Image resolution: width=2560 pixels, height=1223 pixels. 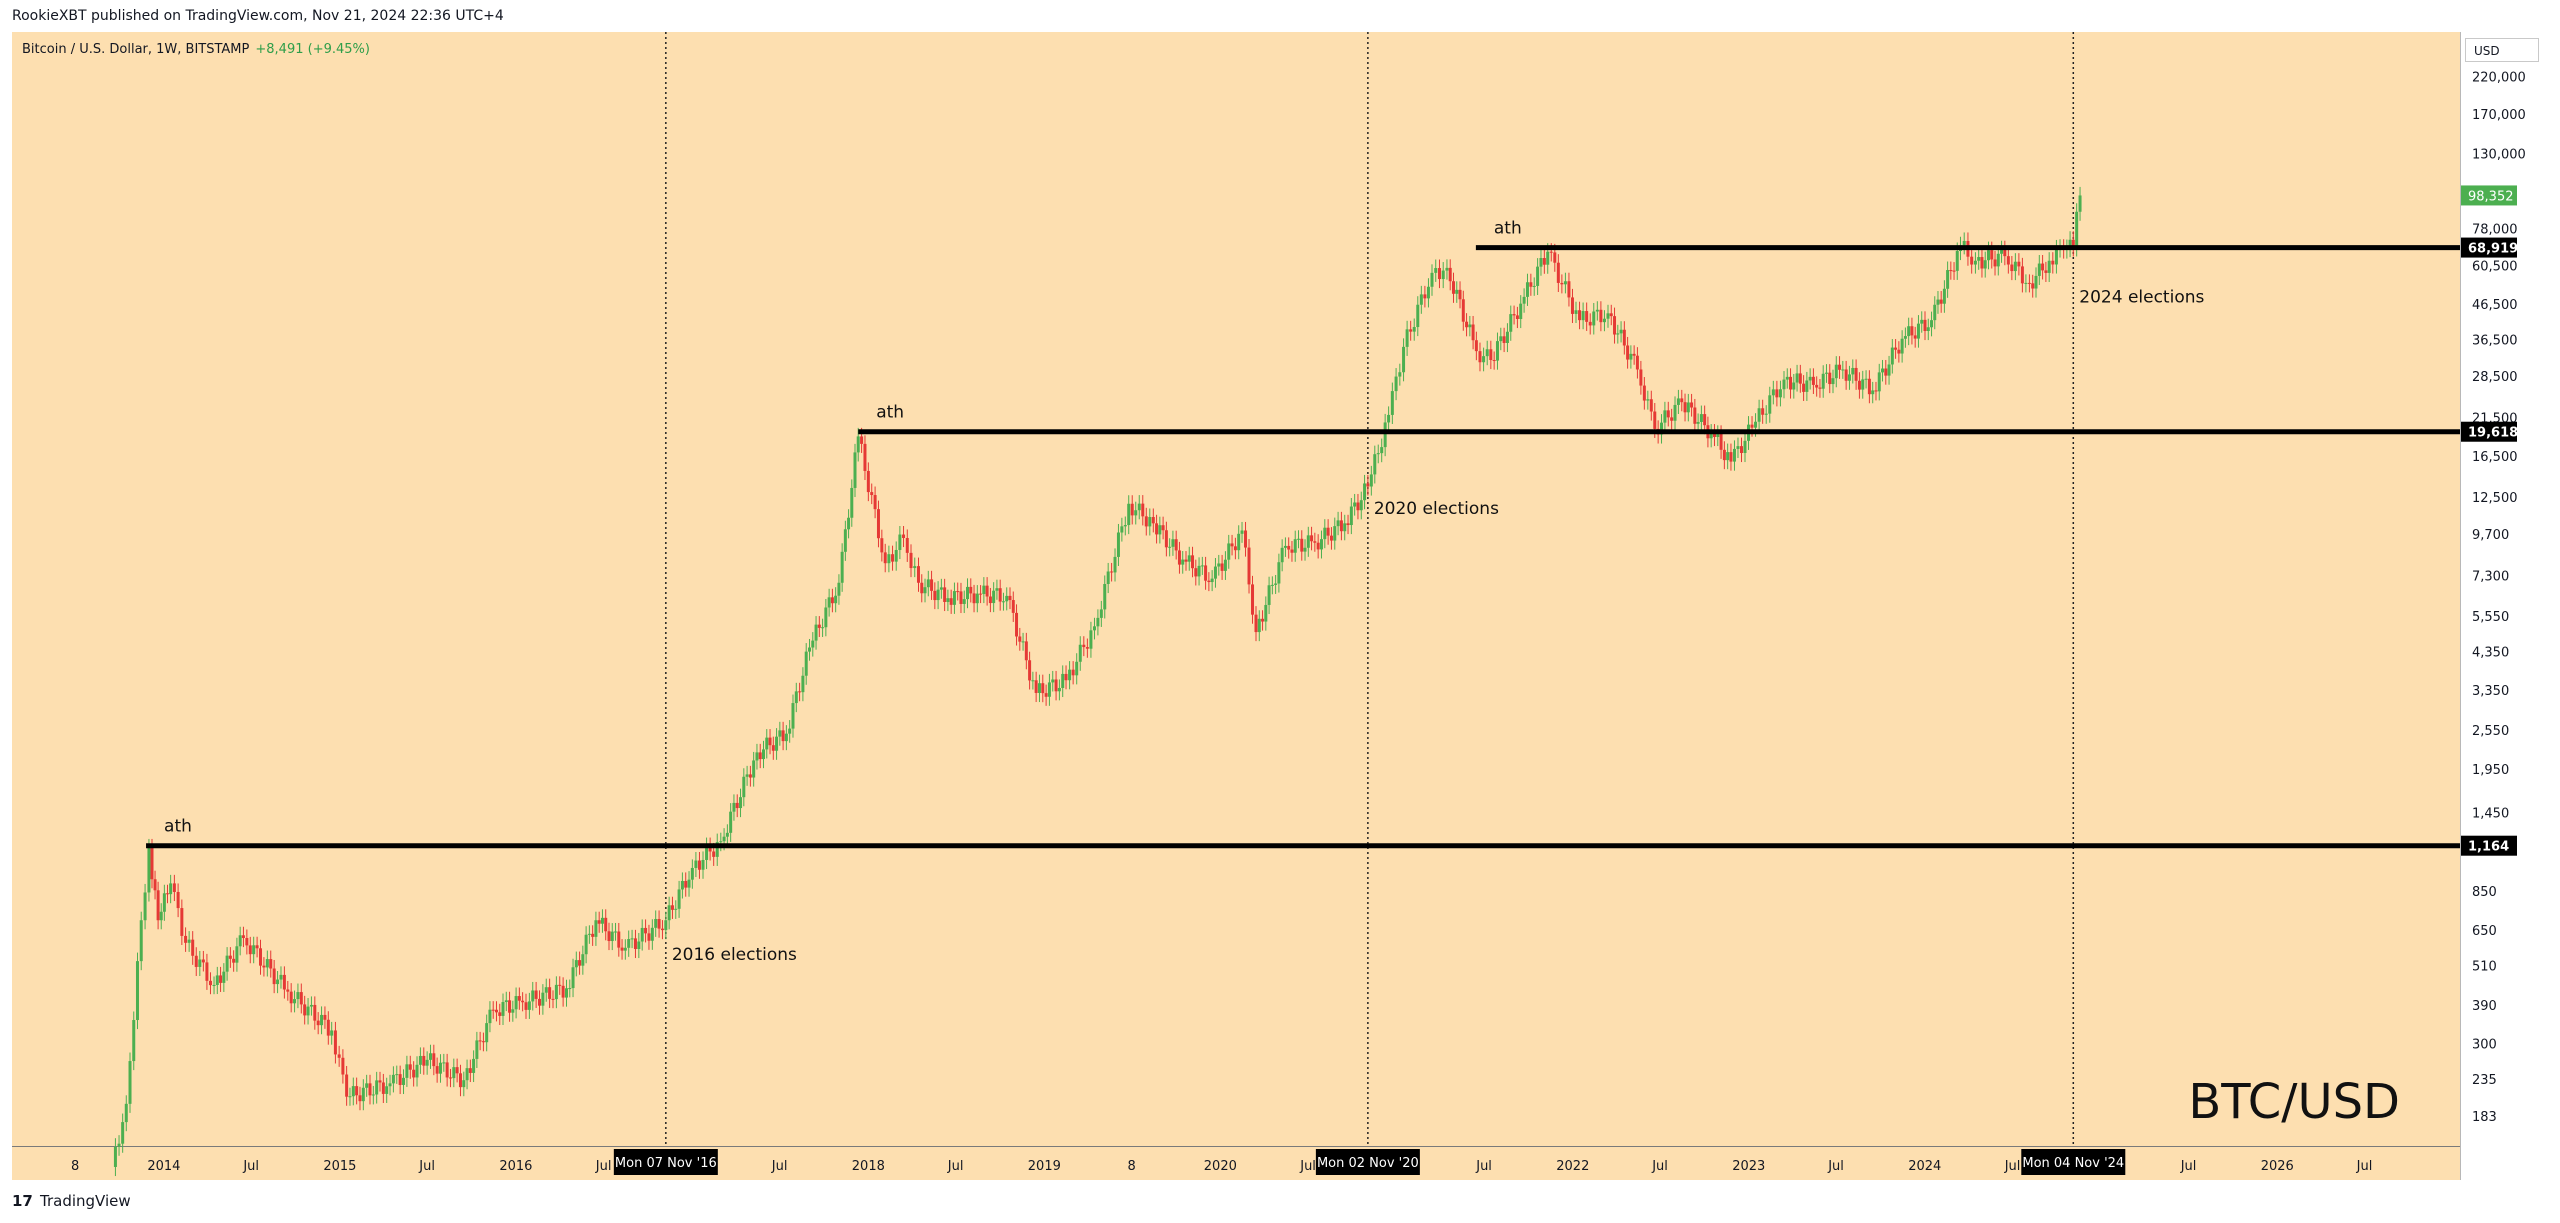 I want to click on tradingview-logo-icon: 17, so click(x=22, y=1201).